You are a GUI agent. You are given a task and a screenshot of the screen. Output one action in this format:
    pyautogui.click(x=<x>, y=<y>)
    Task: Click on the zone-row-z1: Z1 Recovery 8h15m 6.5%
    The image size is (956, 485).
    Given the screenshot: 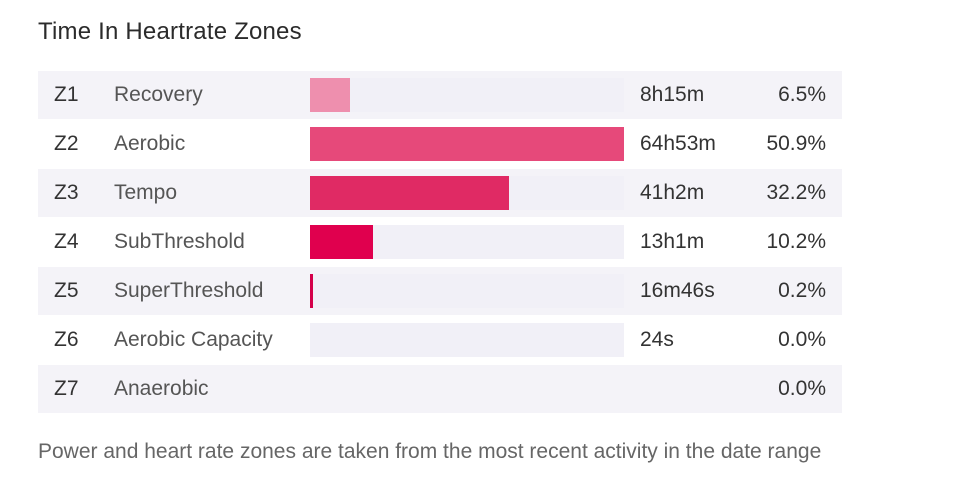 What is the action you would take?
    pyautogui.click(x=440, y=95)
    